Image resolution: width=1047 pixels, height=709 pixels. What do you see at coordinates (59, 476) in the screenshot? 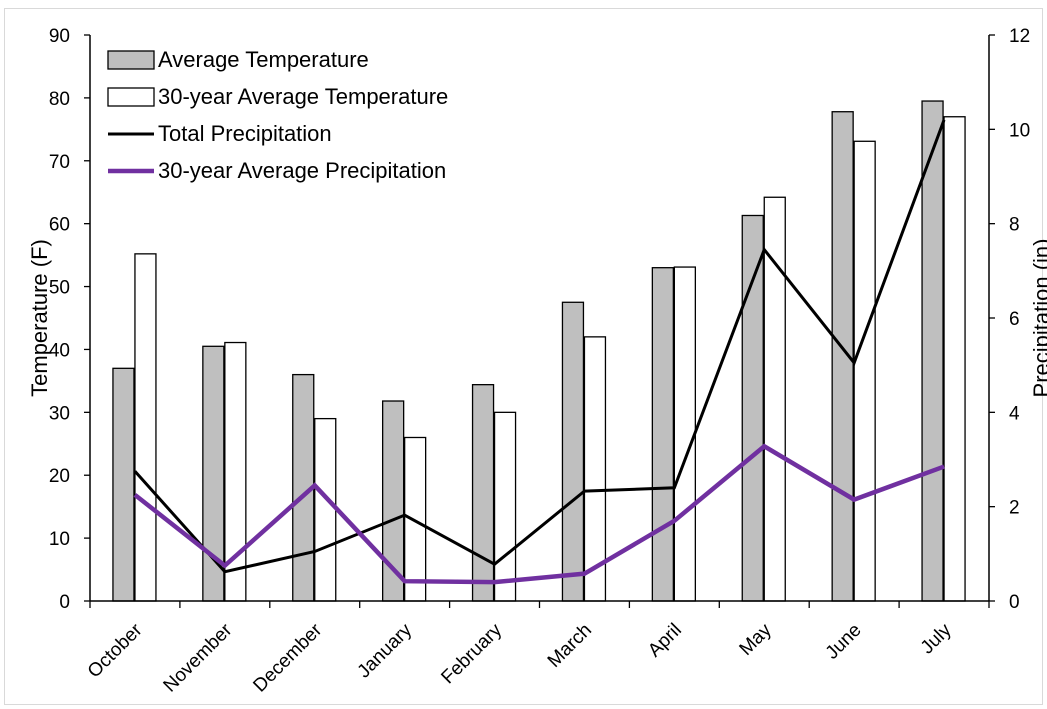
I see `y-tick-label-20: 20` at bounding box center [59, 476].